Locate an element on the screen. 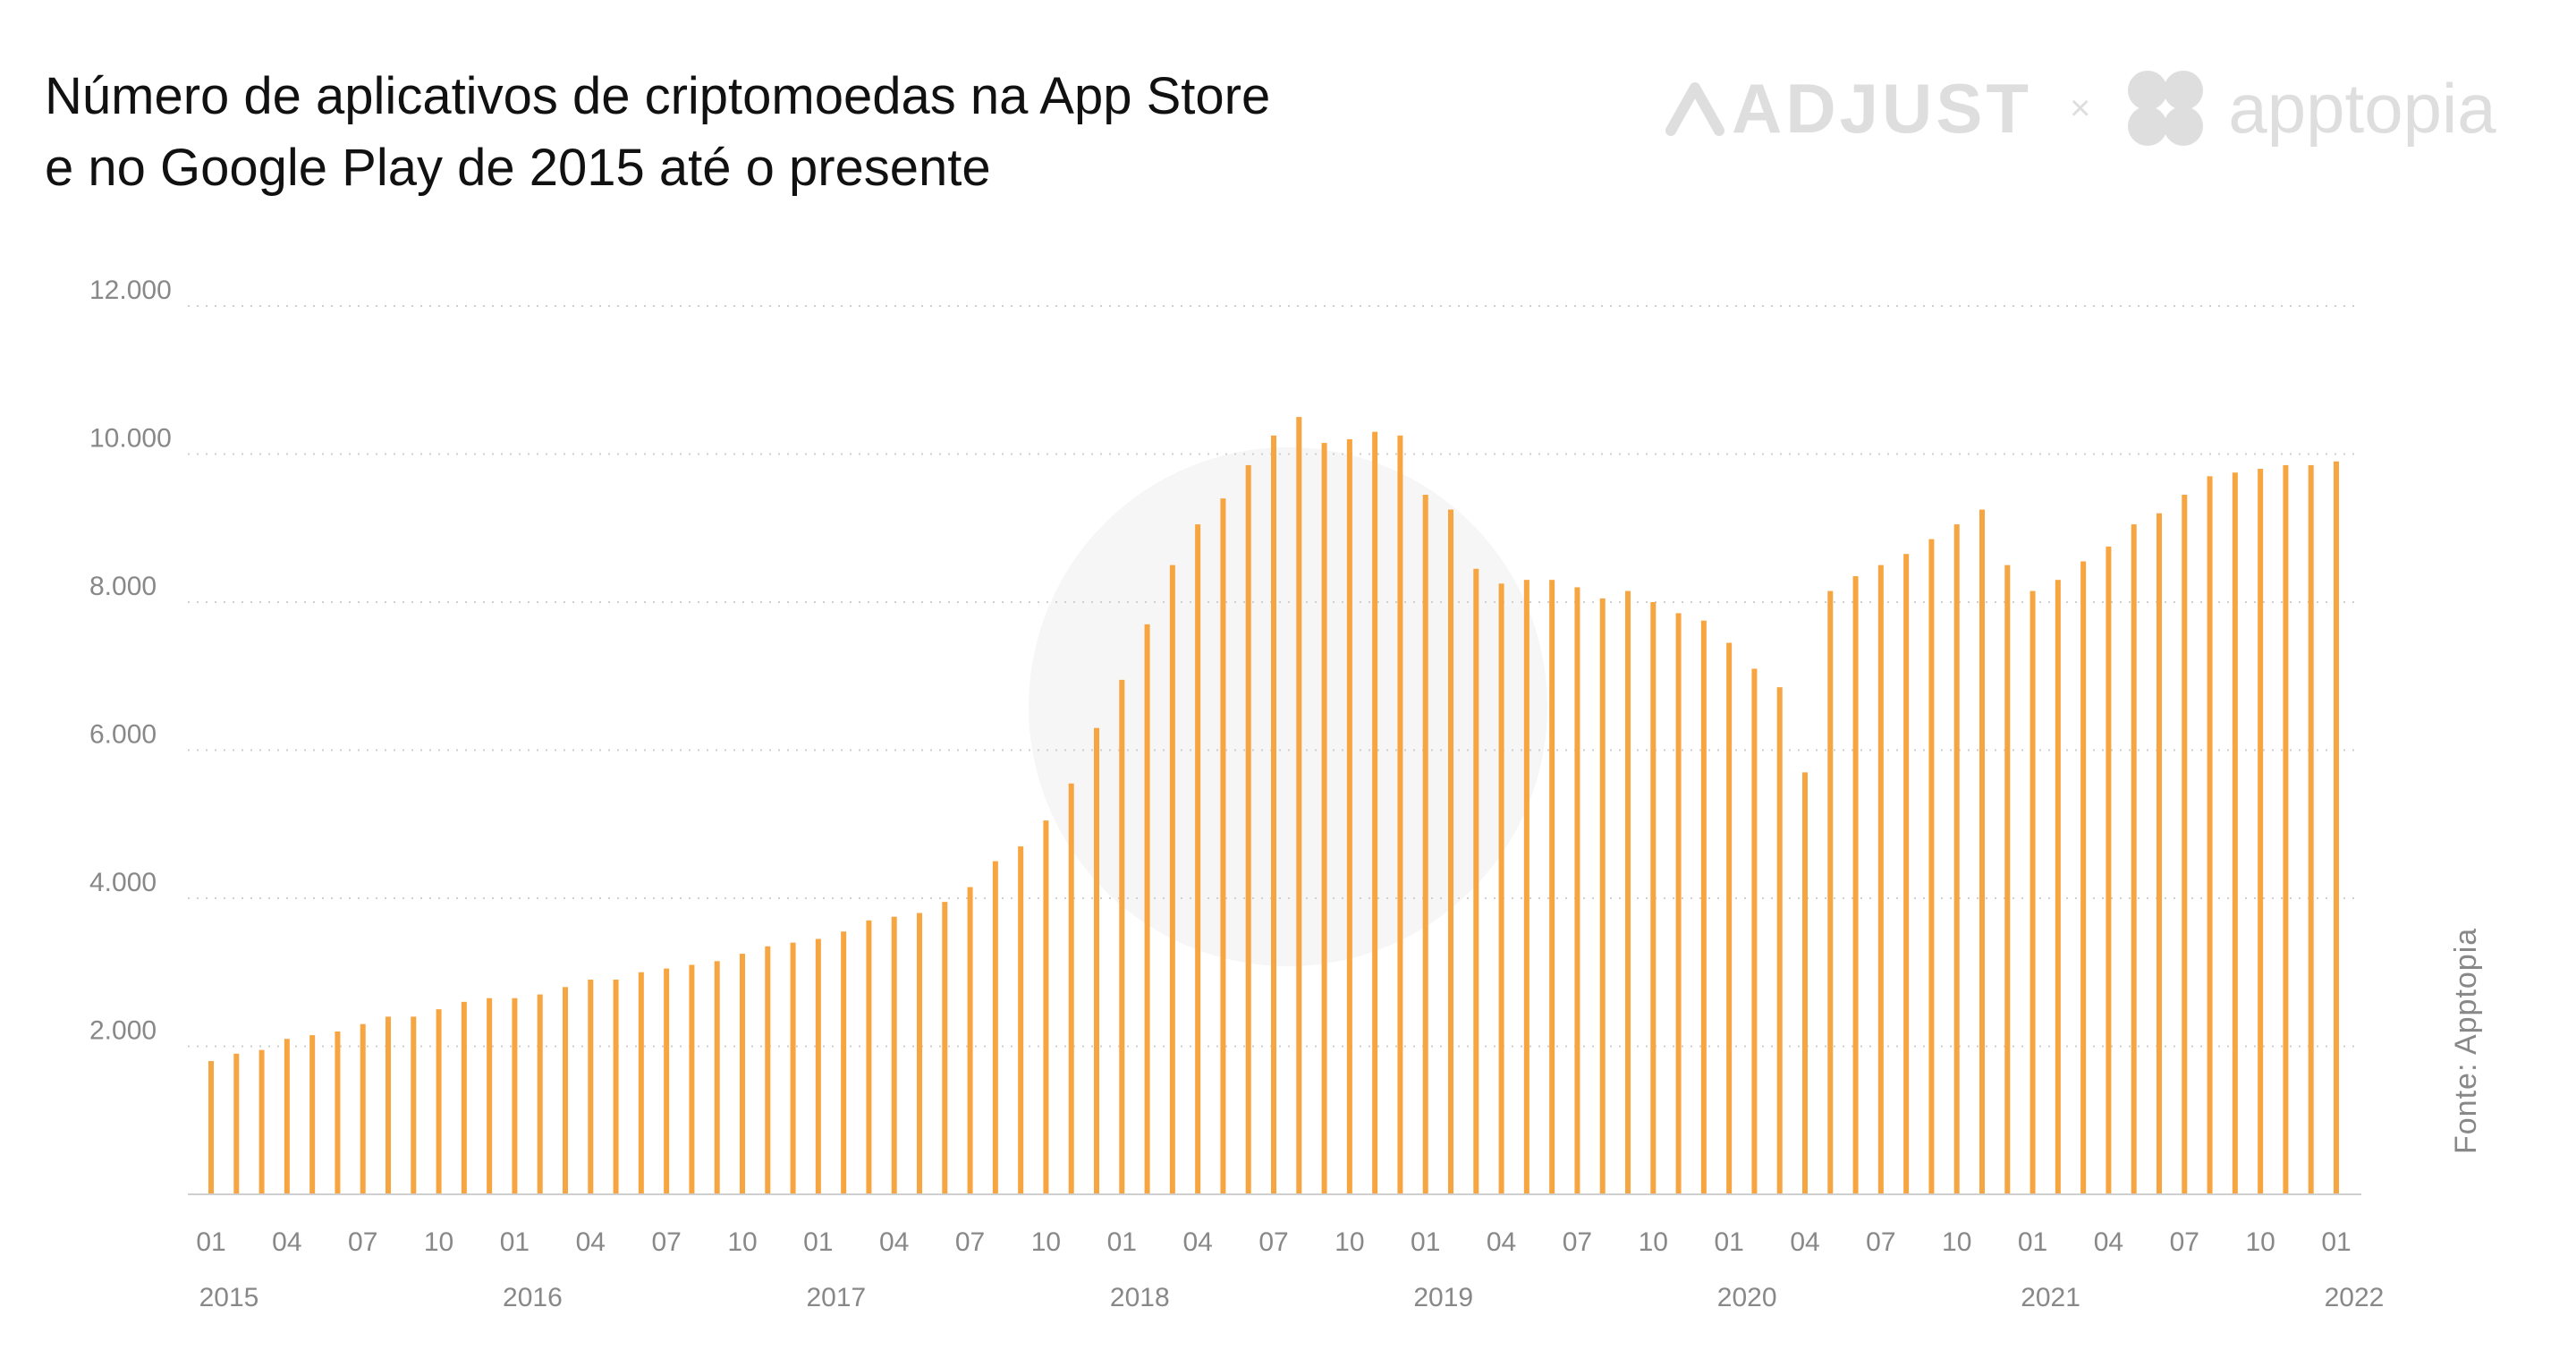  chart-title-line-2: e no Google Play de 2015 até o presente is located at coordinates (518, 168).